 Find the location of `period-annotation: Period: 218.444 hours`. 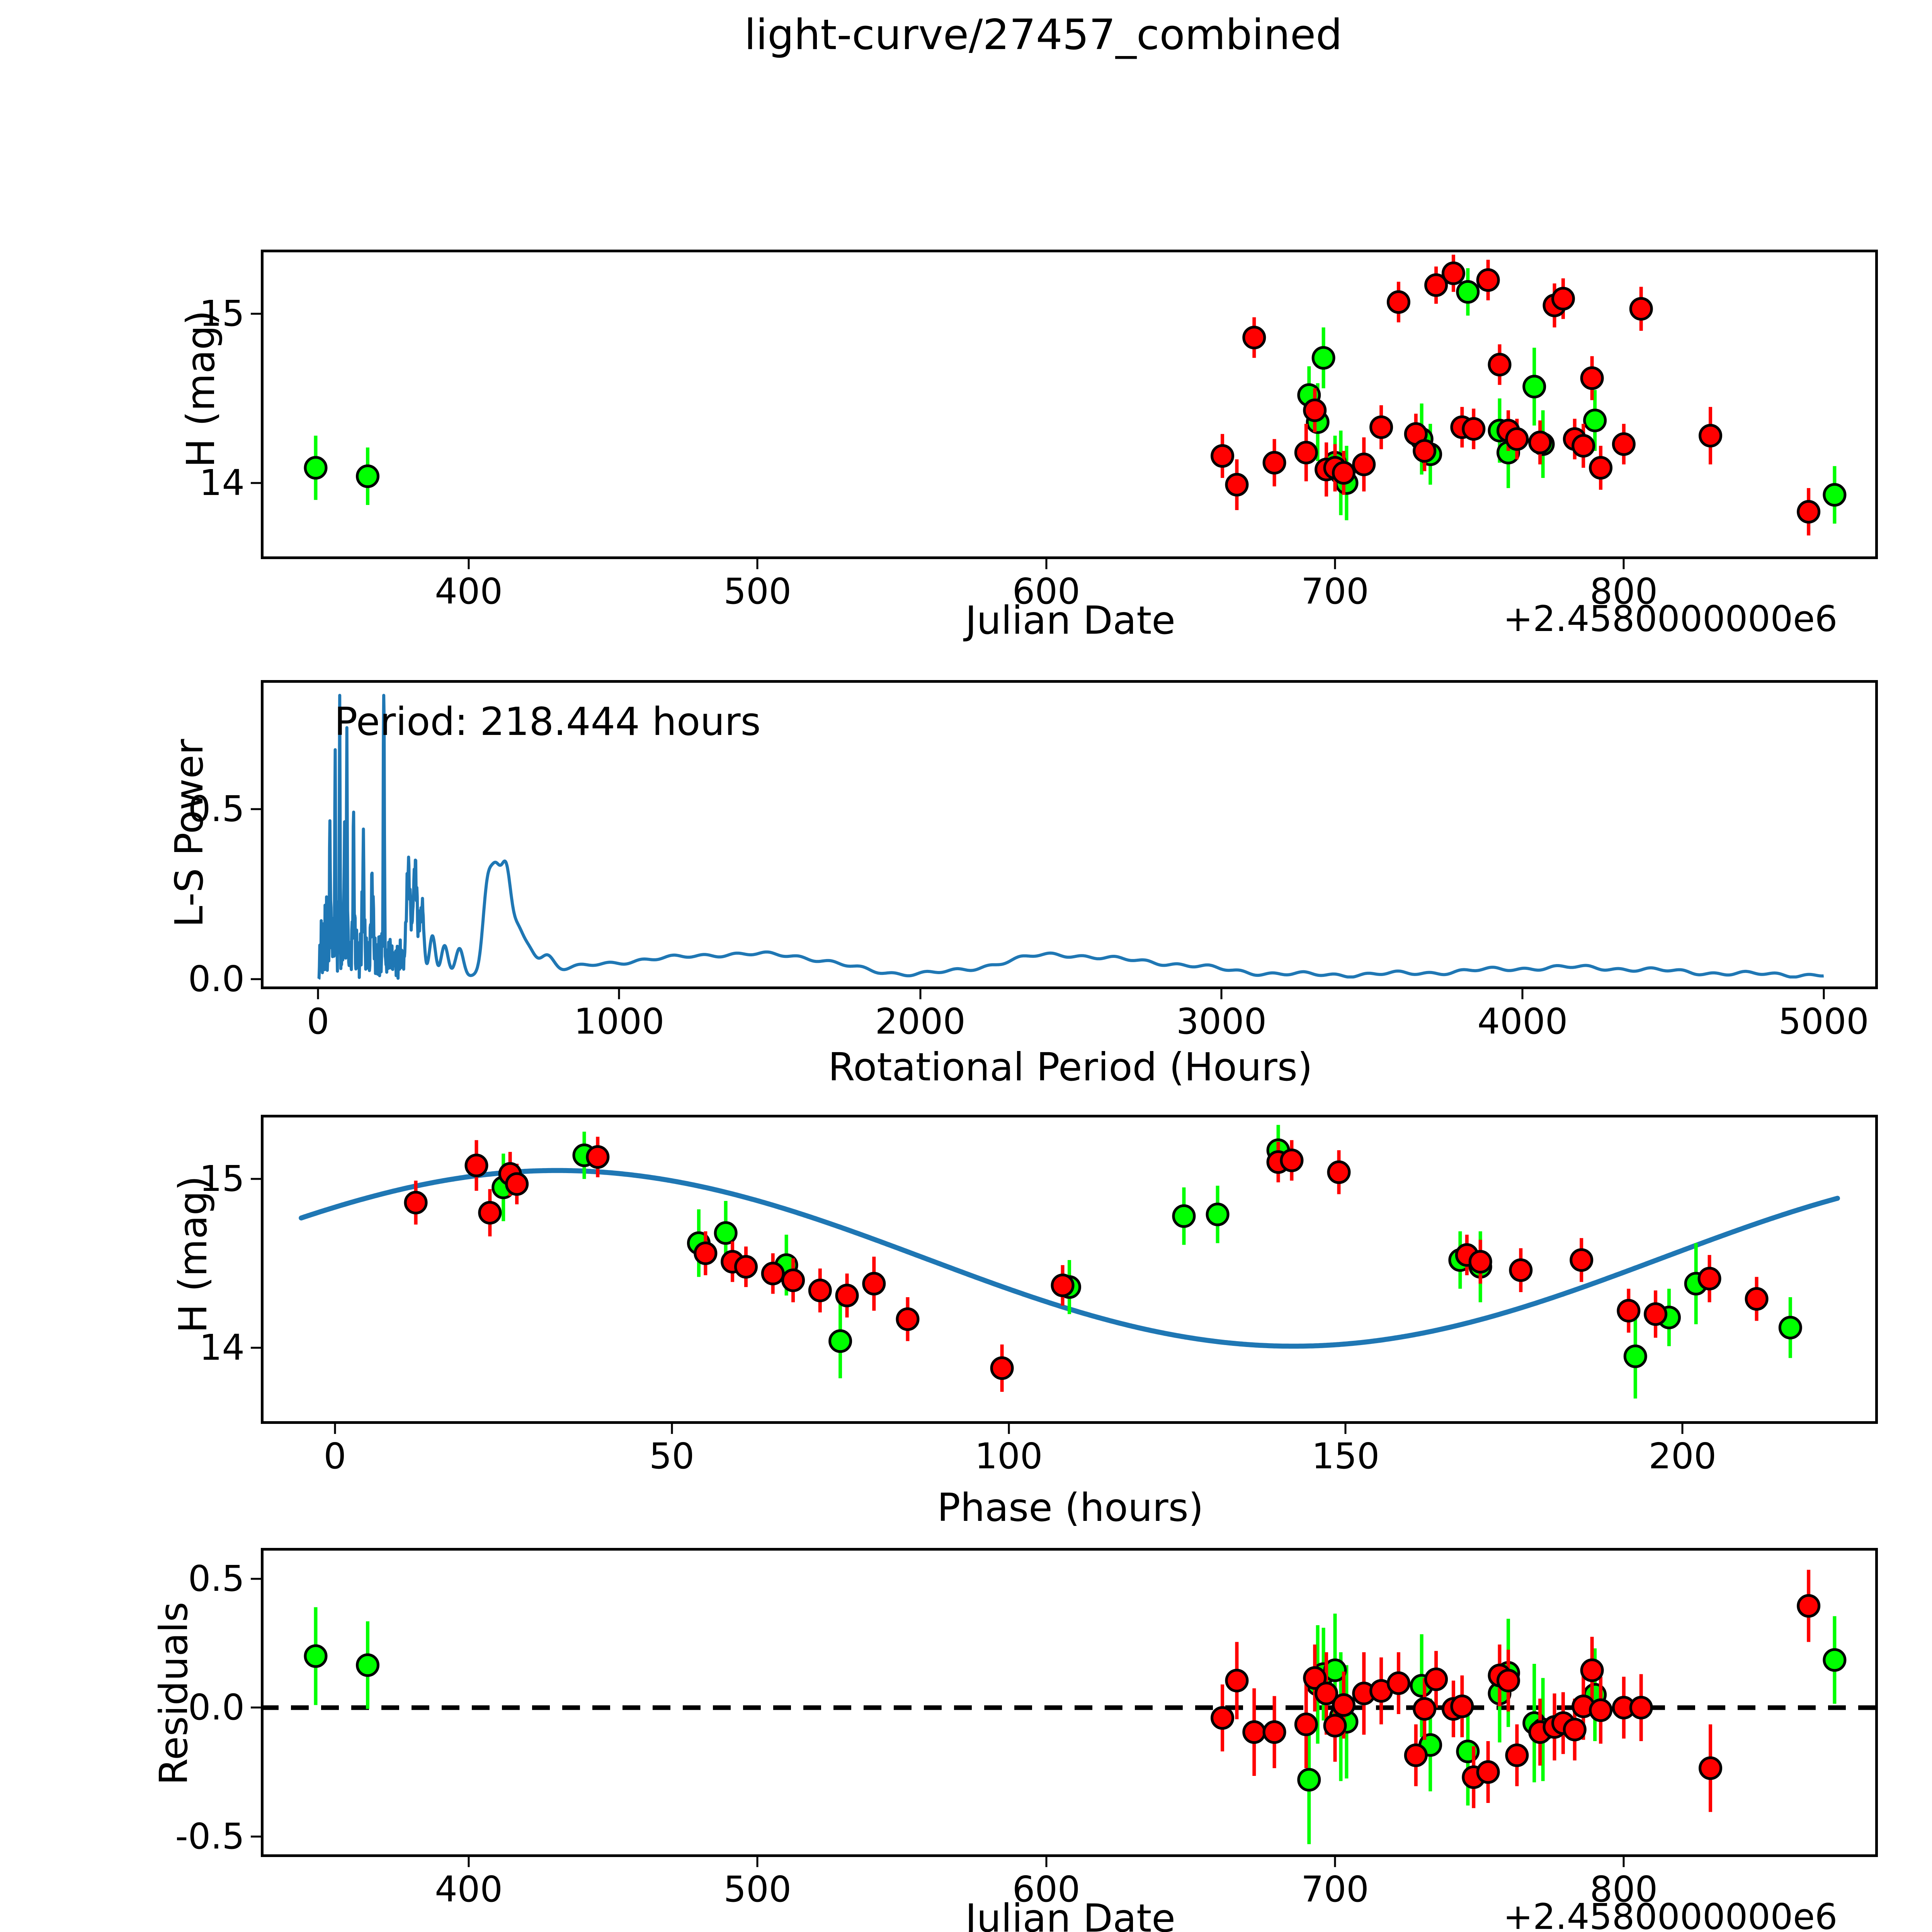

period-annotation: Period: 218.444 hours is located at coordinates (547, 721).